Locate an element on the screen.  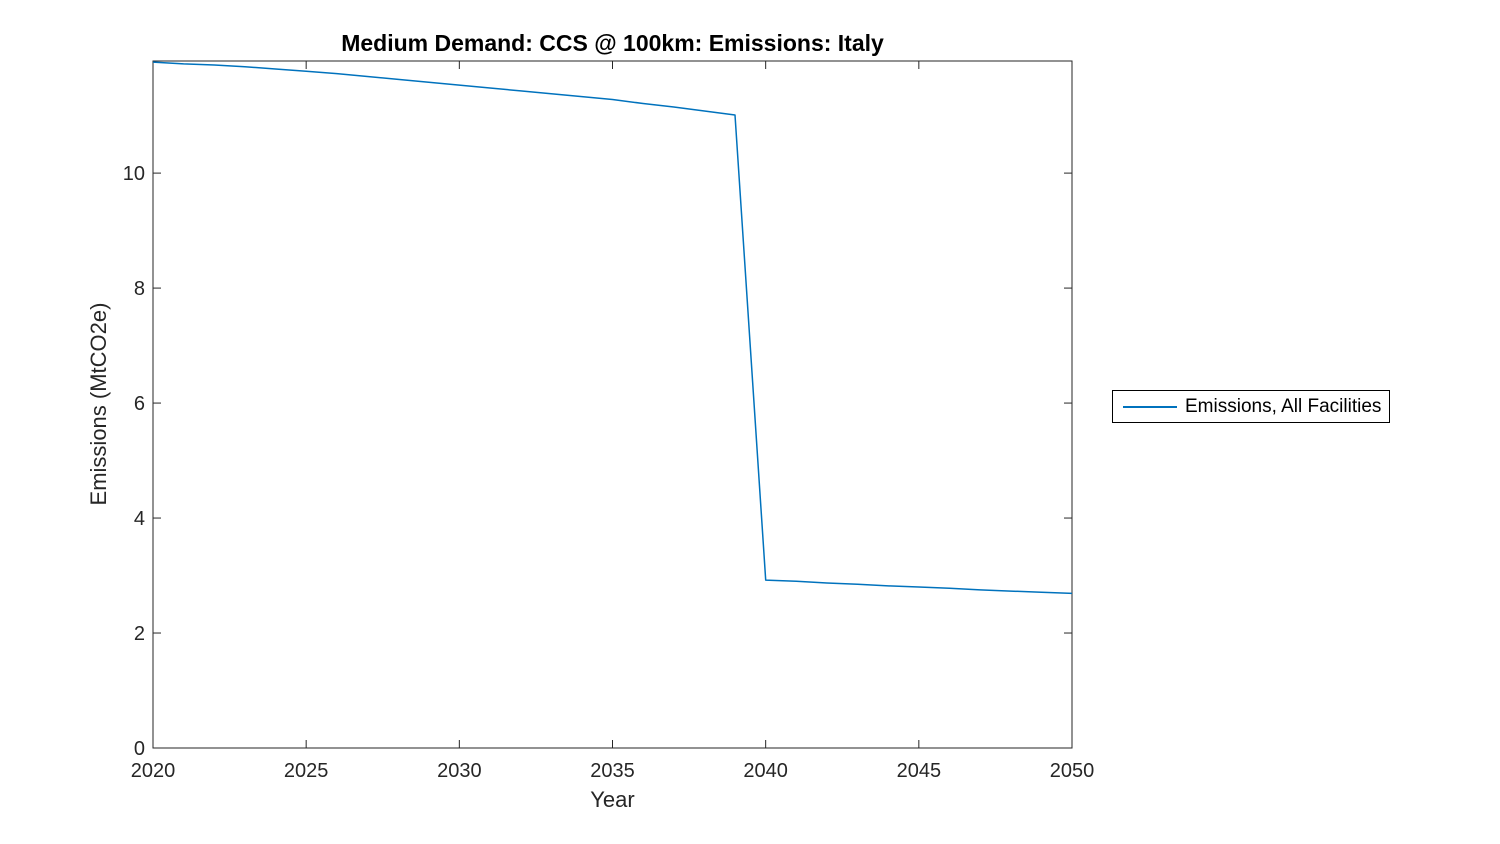
svg-text: 2040 is located at coordinates (765, 771).